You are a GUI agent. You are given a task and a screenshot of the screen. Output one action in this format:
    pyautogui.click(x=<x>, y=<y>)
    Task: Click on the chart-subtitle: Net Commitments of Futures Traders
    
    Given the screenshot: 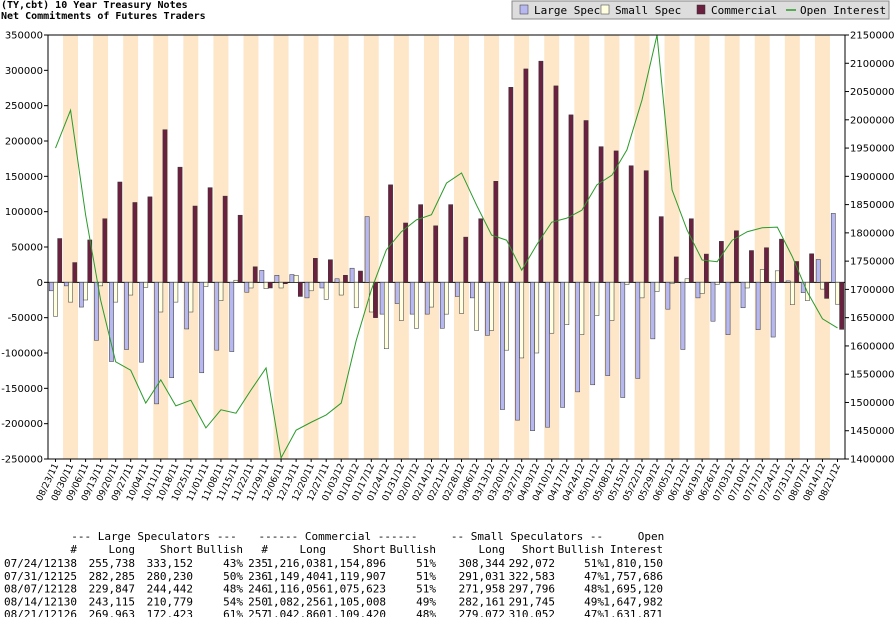 What is the action you would take?
    pyautogui.click(x=103, y=16)
    